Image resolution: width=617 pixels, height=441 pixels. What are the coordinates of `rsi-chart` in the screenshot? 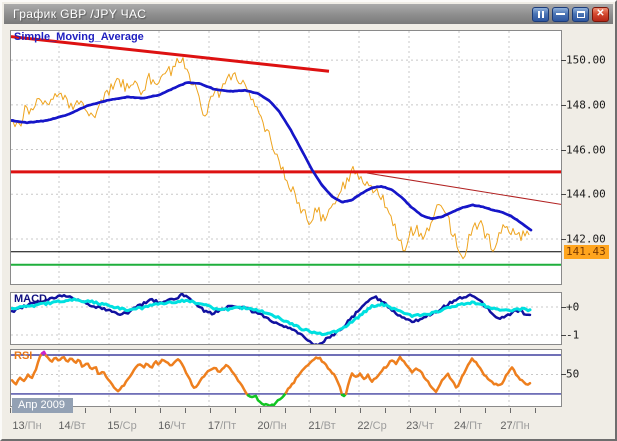 It's located at (286, 378).